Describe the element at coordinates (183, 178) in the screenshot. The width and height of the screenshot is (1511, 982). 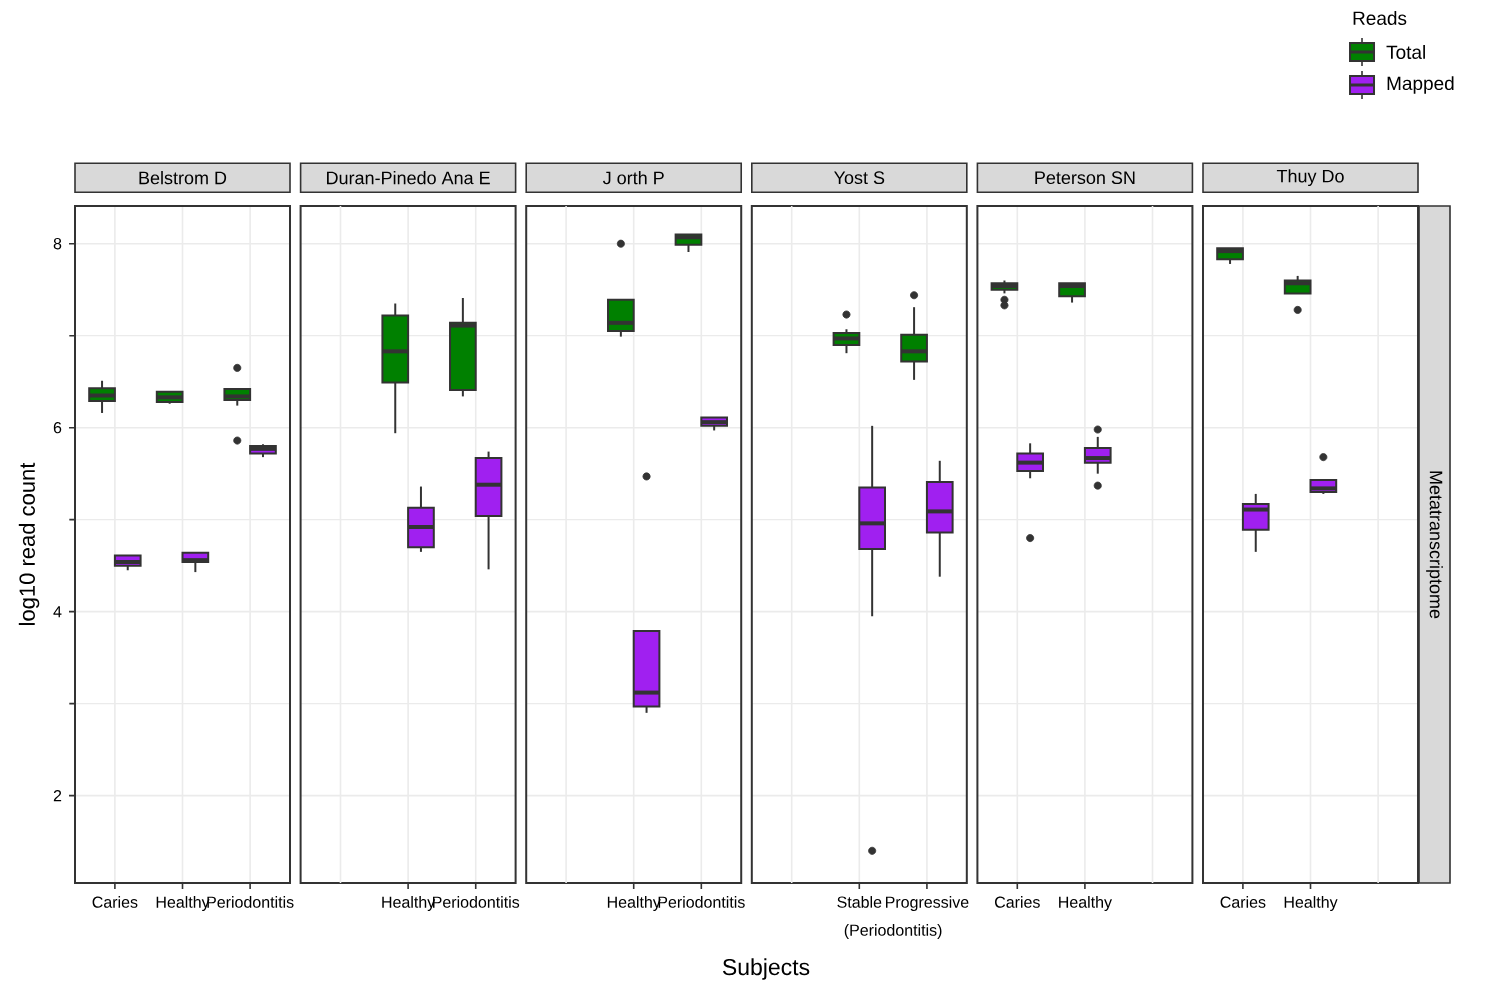
I see `chart-title: Belstrom D` at that location.